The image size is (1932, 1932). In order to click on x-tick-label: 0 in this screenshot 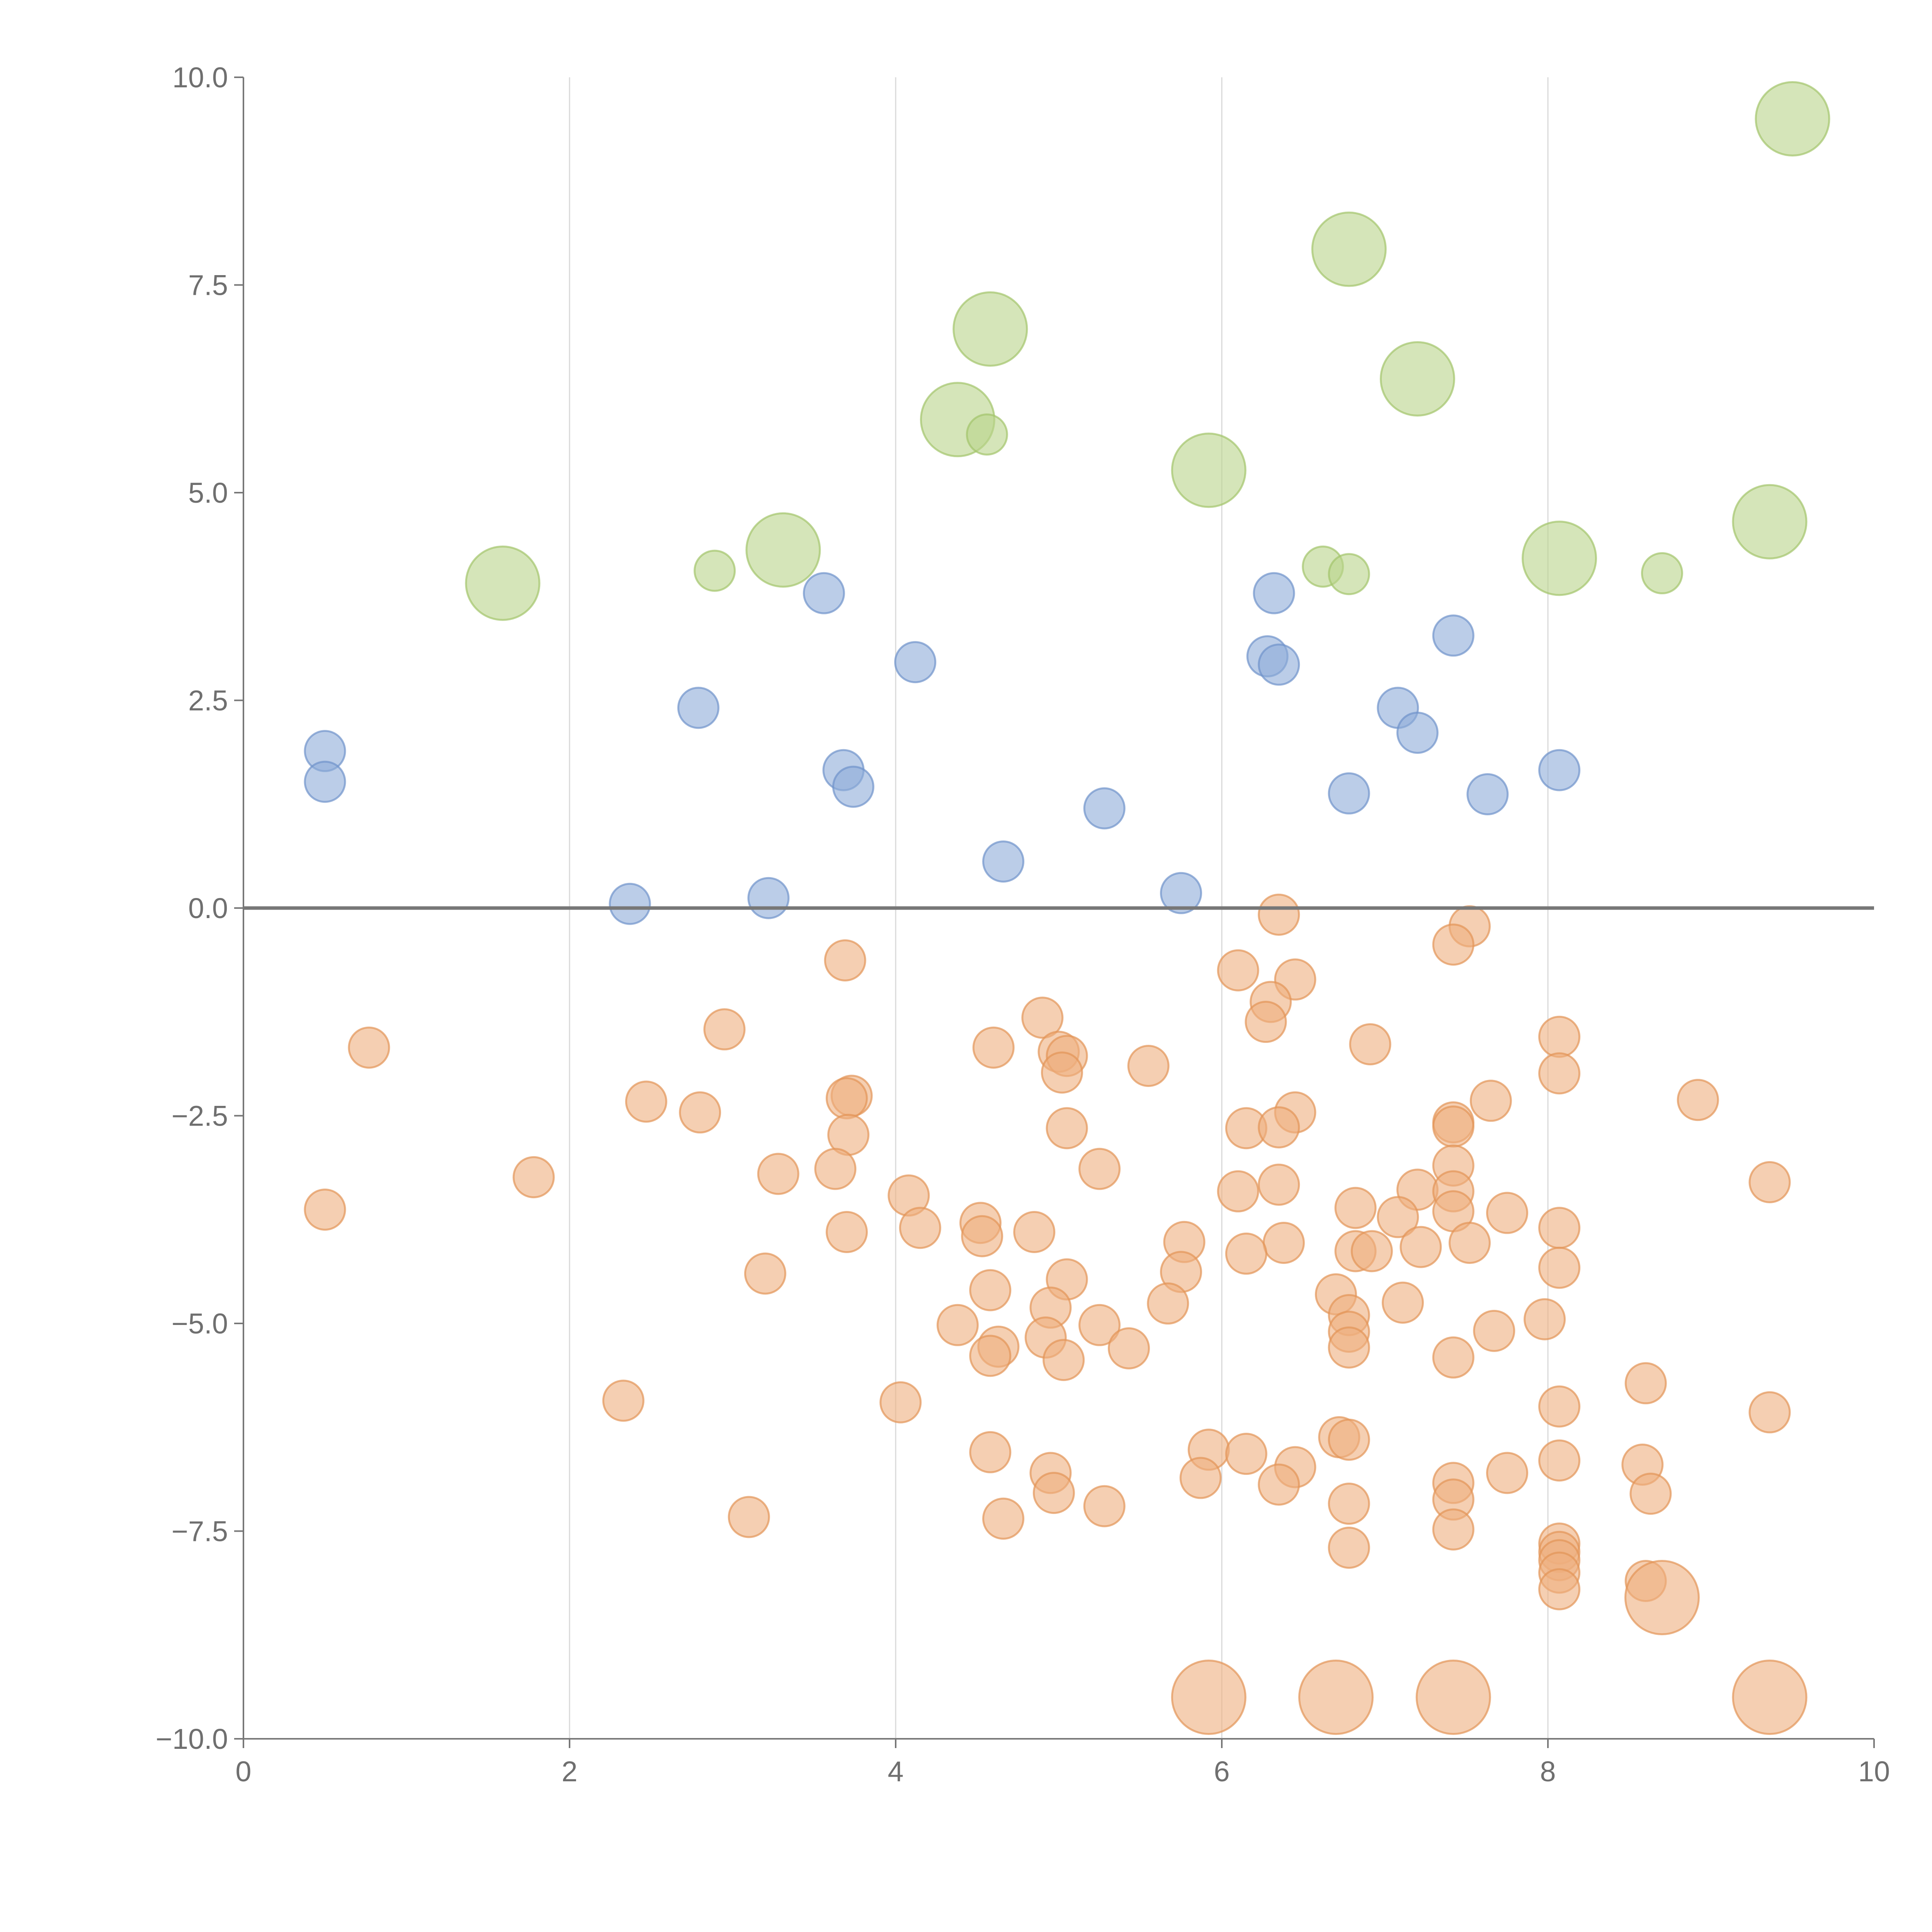, I will do `click(243, 1771)`.